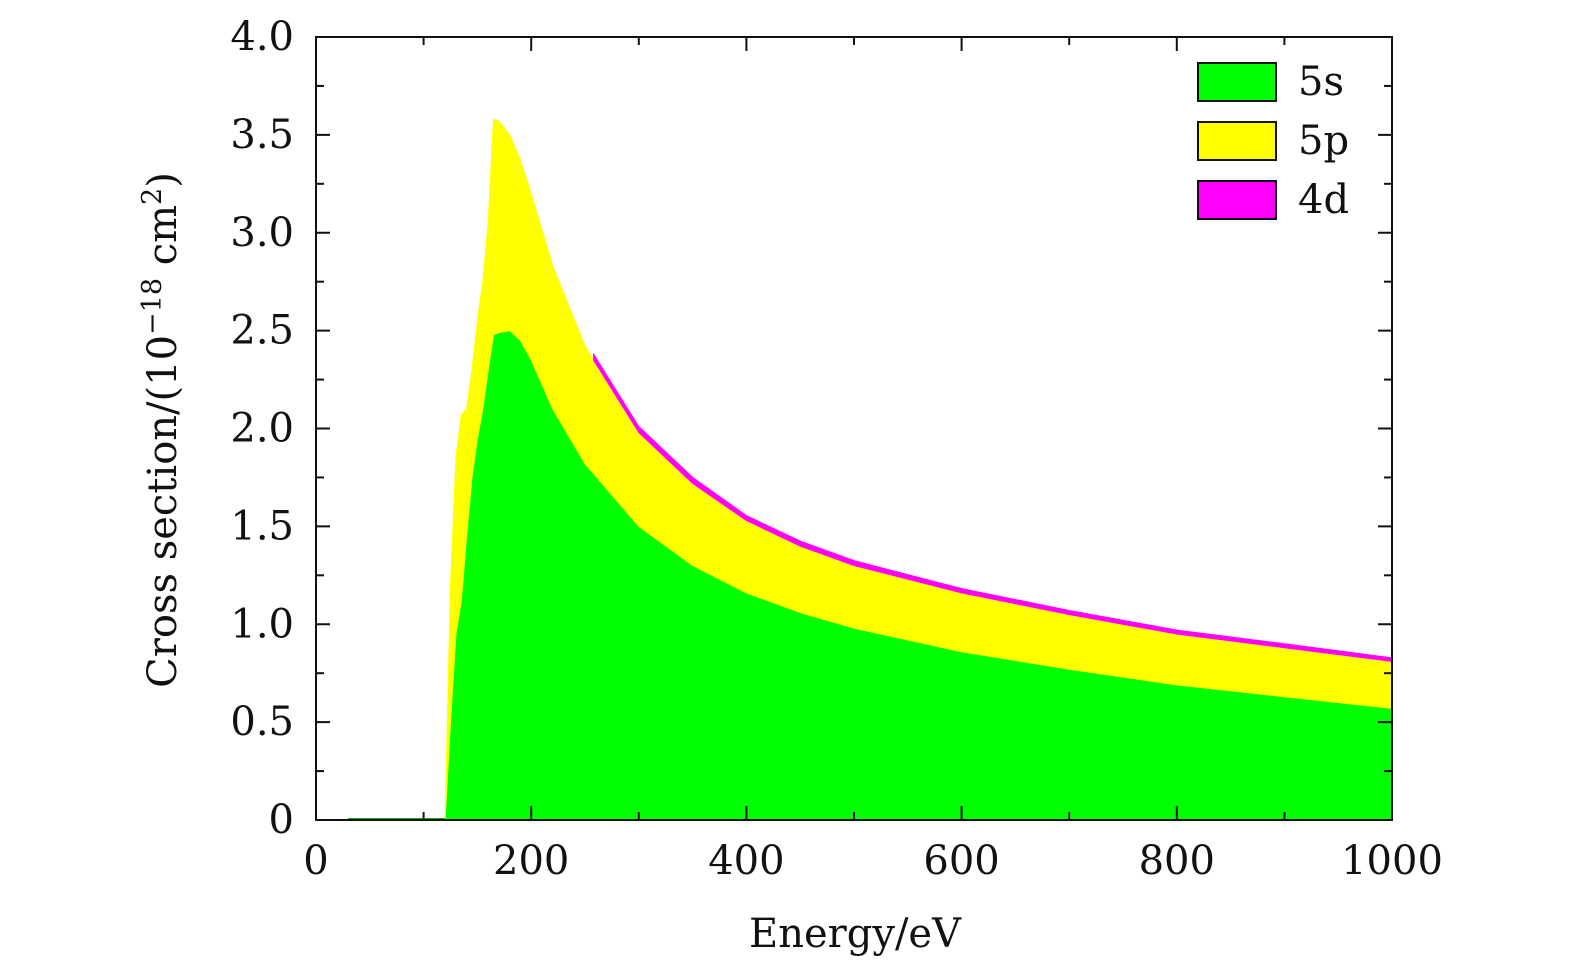 The image size is (1575, 978). What do you see at coordinates (1237, 141) in the screenshot?
I see `legend-swatch-5p` at bounding box center [1237, 141].